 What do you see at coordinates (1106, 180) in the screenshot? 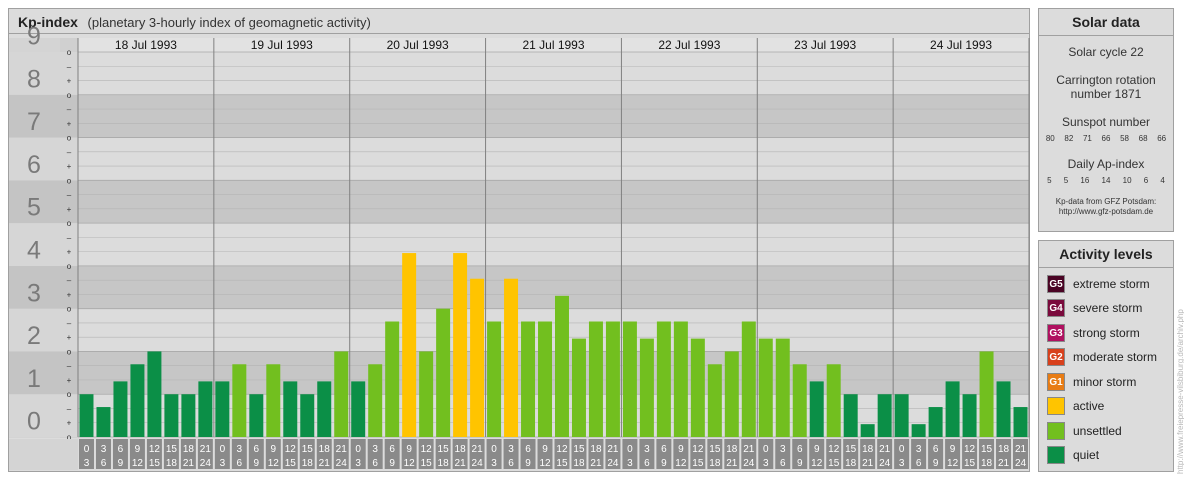
I see `ap-value: 14` at bounding box center [1106, 180].